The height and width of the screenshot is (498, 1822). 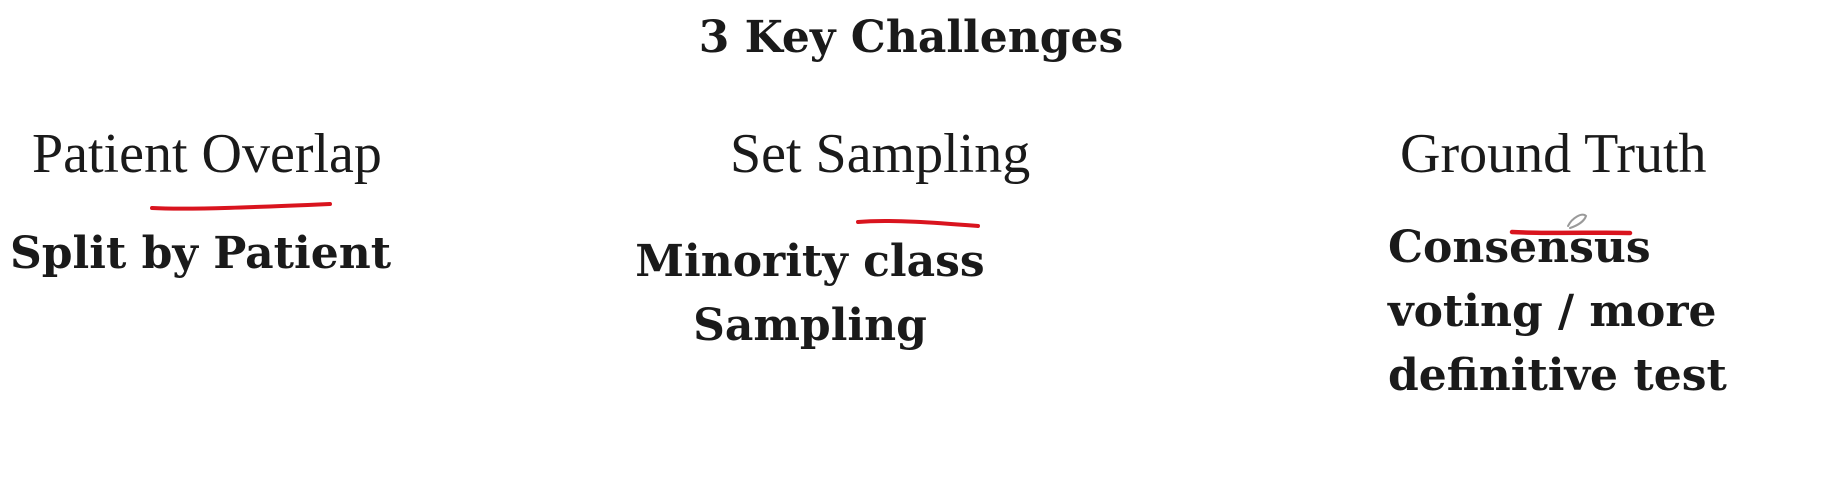 I want to click on solution-line: Sampling, so click(x=810, y=325).